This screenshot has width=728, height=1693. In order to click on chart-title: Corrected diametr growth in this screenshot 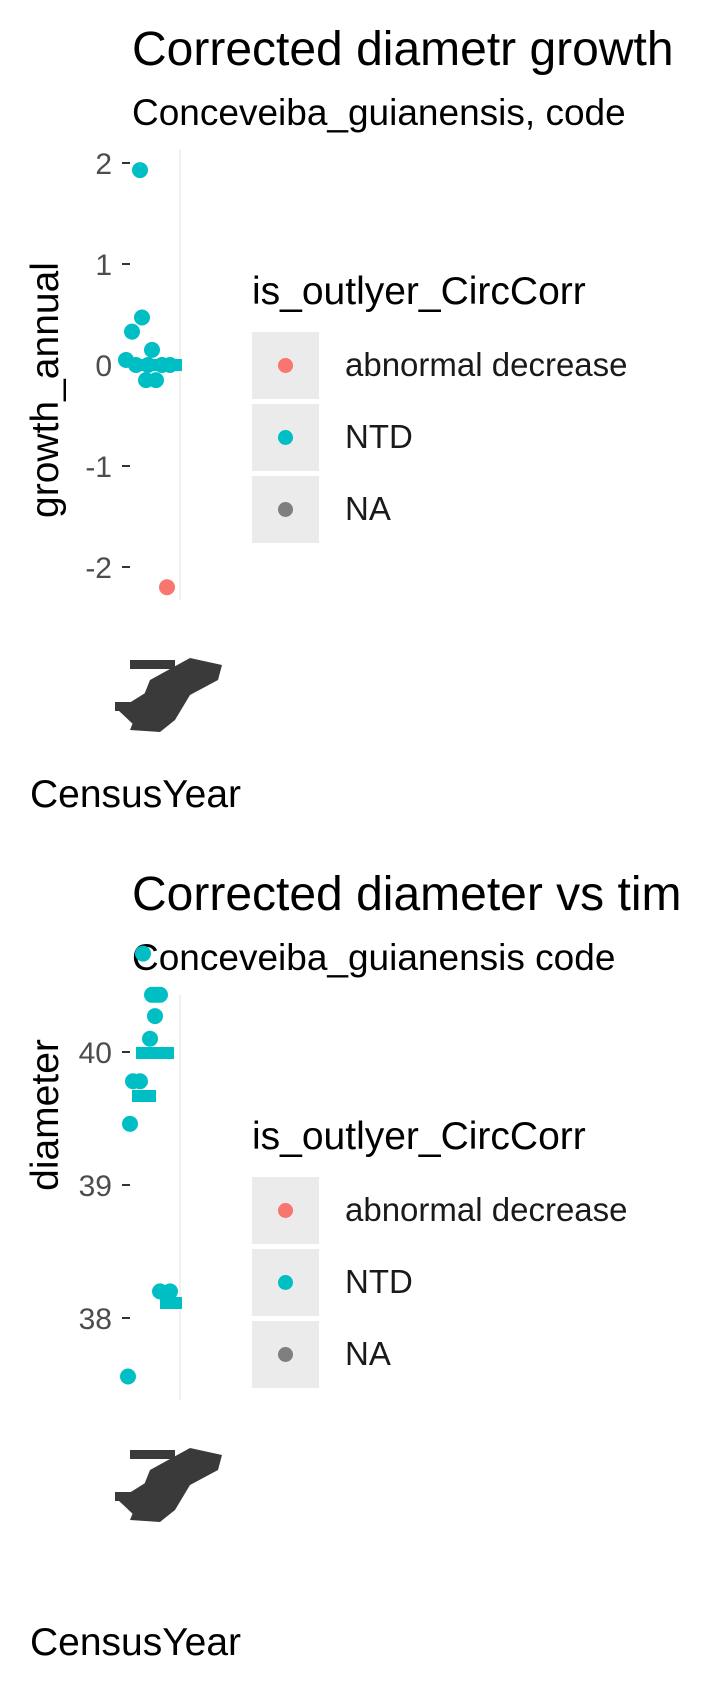, I will do `click(403, 49)`.